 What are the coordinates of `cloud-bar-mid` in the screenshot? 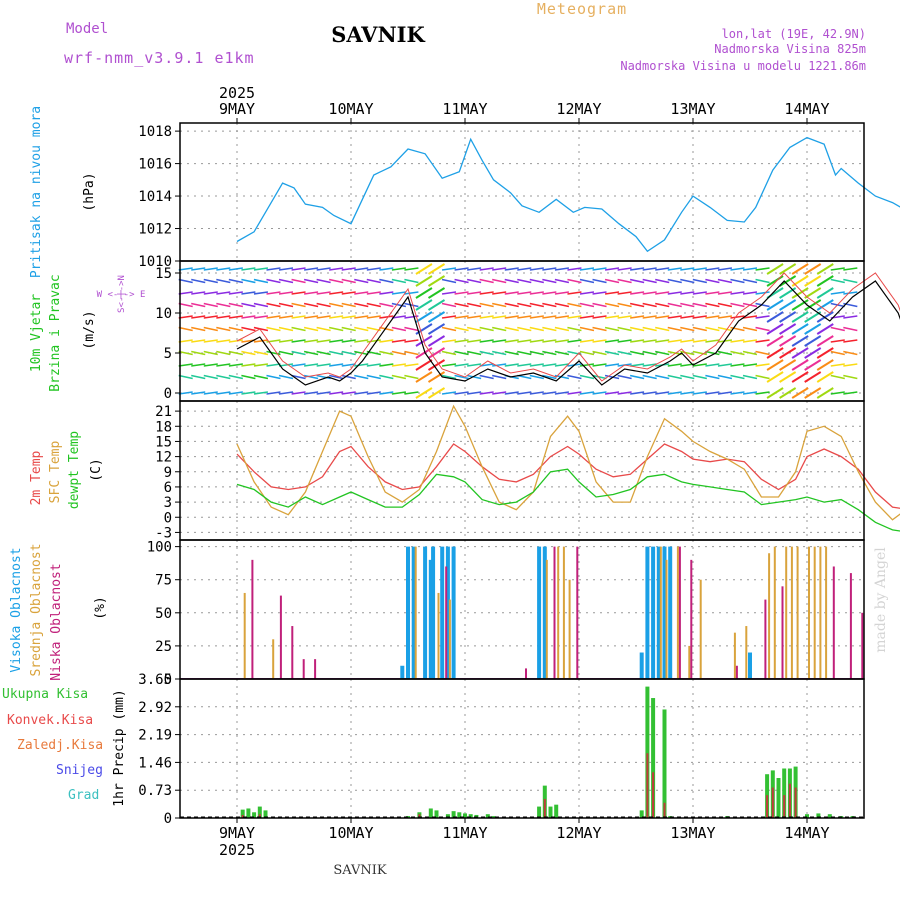 It's located at (415, 612).